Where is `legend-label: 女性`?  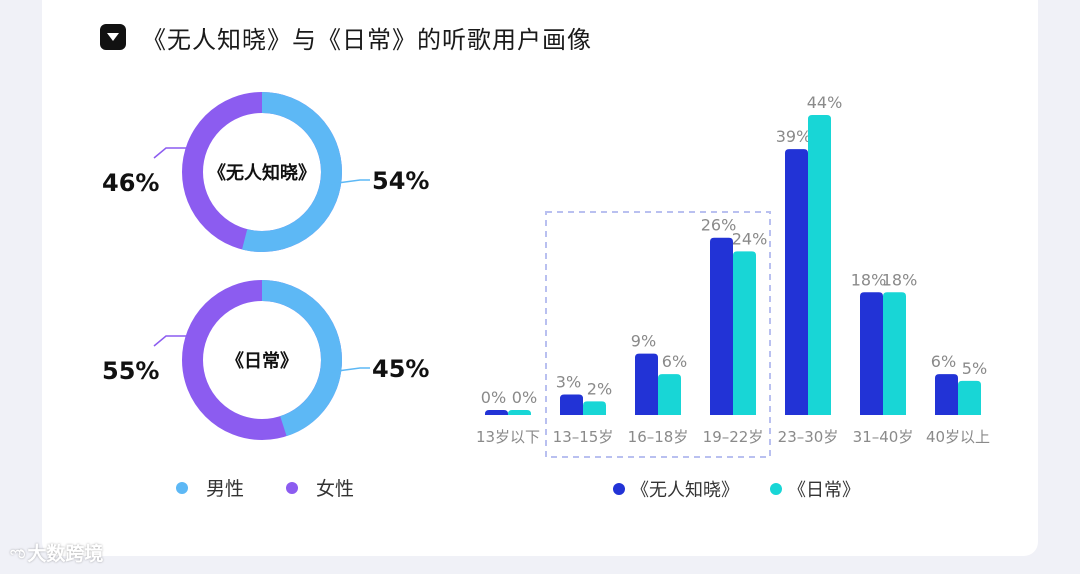 legend-label: 女性 is located at coordinates (335, 489).